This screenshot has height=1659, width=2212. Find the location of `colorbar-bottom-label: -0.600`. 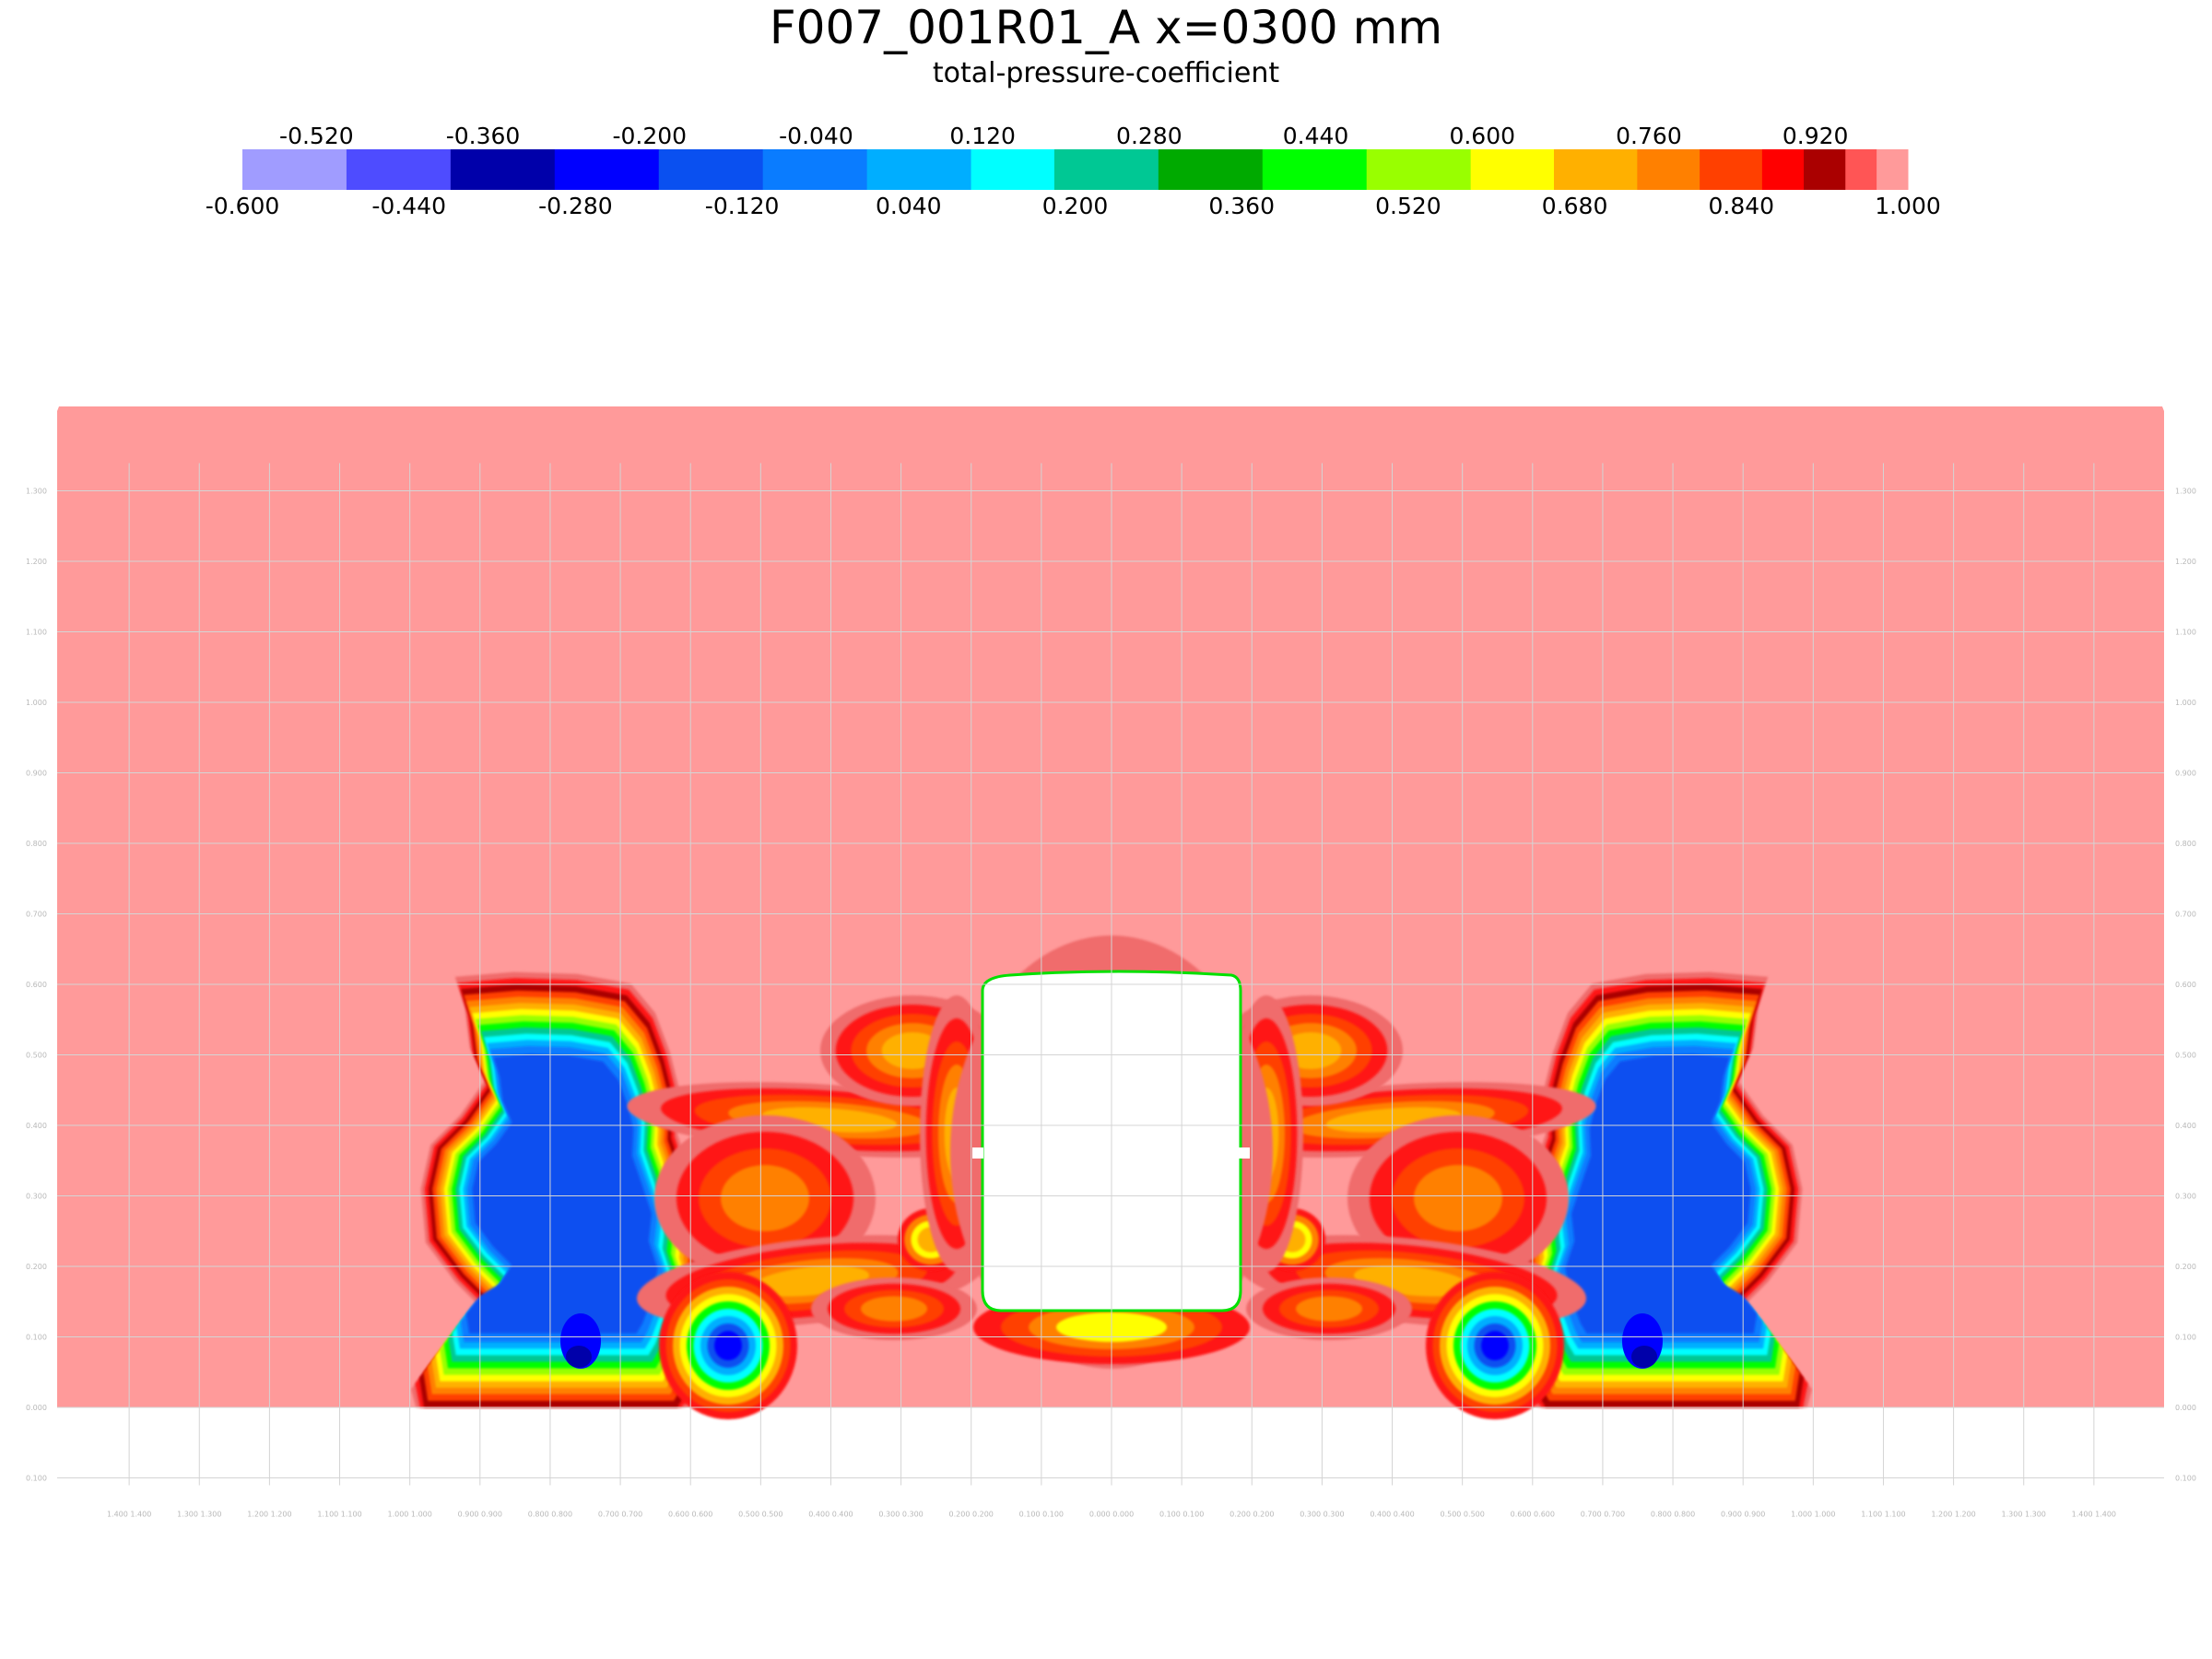

colorbar-bottom-label: -0.600 is located at coordinates (243, 206).